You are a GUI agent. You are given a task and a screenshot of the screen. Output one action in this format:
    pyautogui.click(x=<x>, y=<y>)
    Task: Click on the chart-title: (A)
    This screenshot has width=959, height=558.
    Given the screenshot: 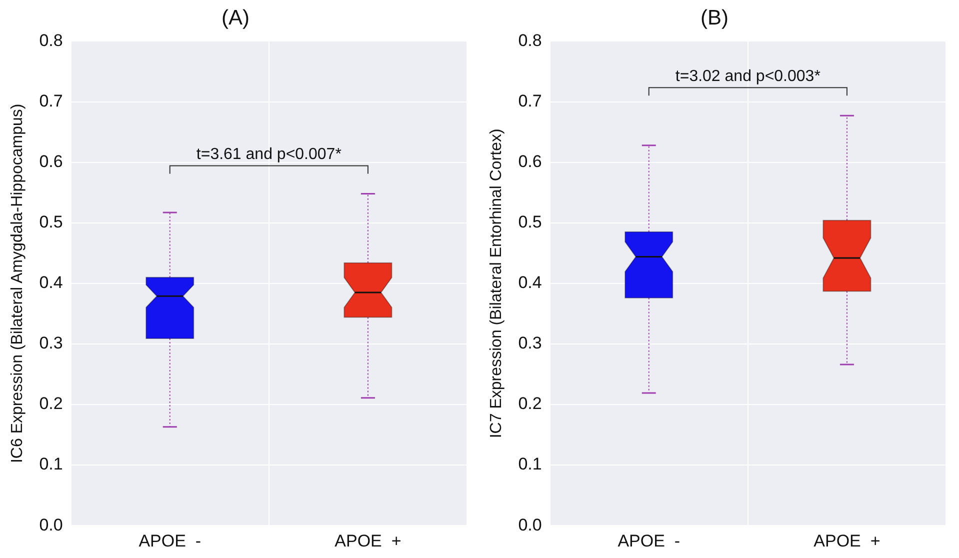 What is the action you would take?
    pyautogui.click(x=236, y=18)
    